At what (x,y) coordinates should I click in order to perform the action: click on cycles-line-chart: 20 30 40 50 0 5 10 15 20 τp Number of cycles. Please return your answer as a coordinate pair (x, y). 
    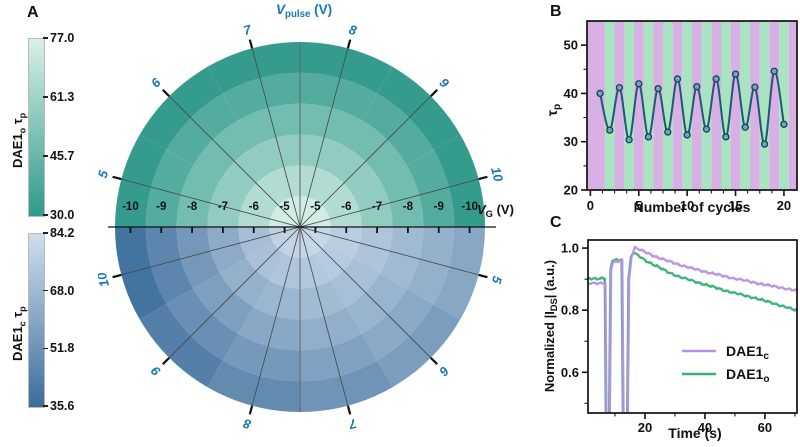
    Looking at the image, I should click on (671, 117).